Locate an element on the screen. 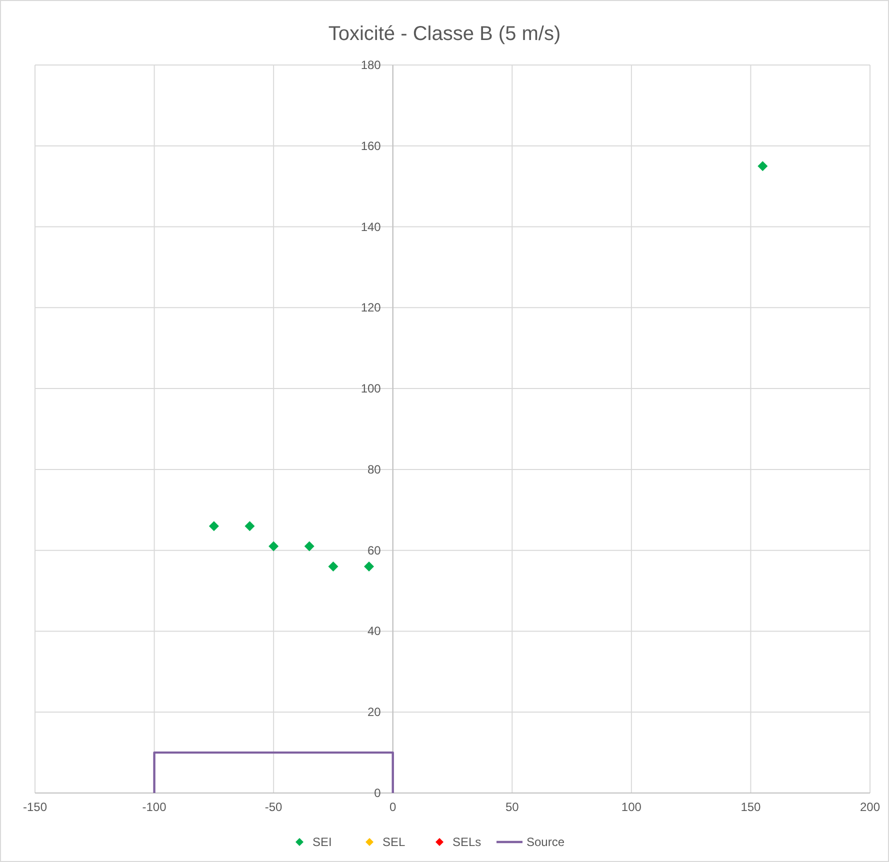  y-tick-label: 20 is located at coordinates (375, 712).